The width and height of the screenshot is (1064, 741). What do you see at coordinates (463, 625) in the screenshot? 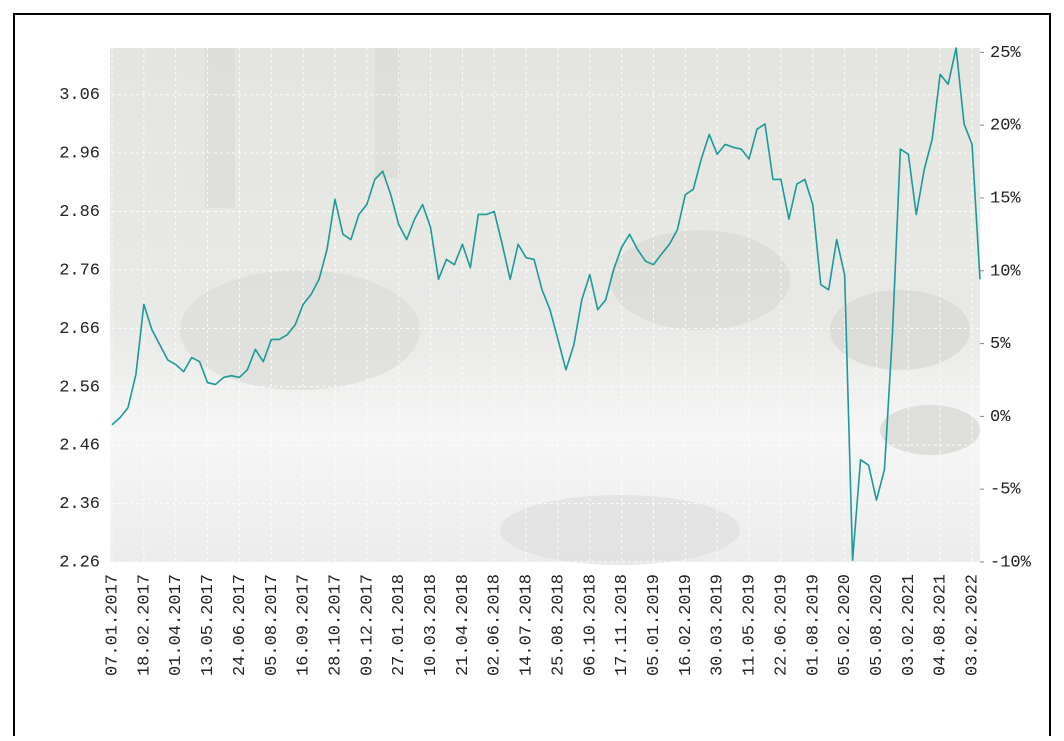
I see `x-tick-label: 21.04.2018` at bounding box center [463, 625].